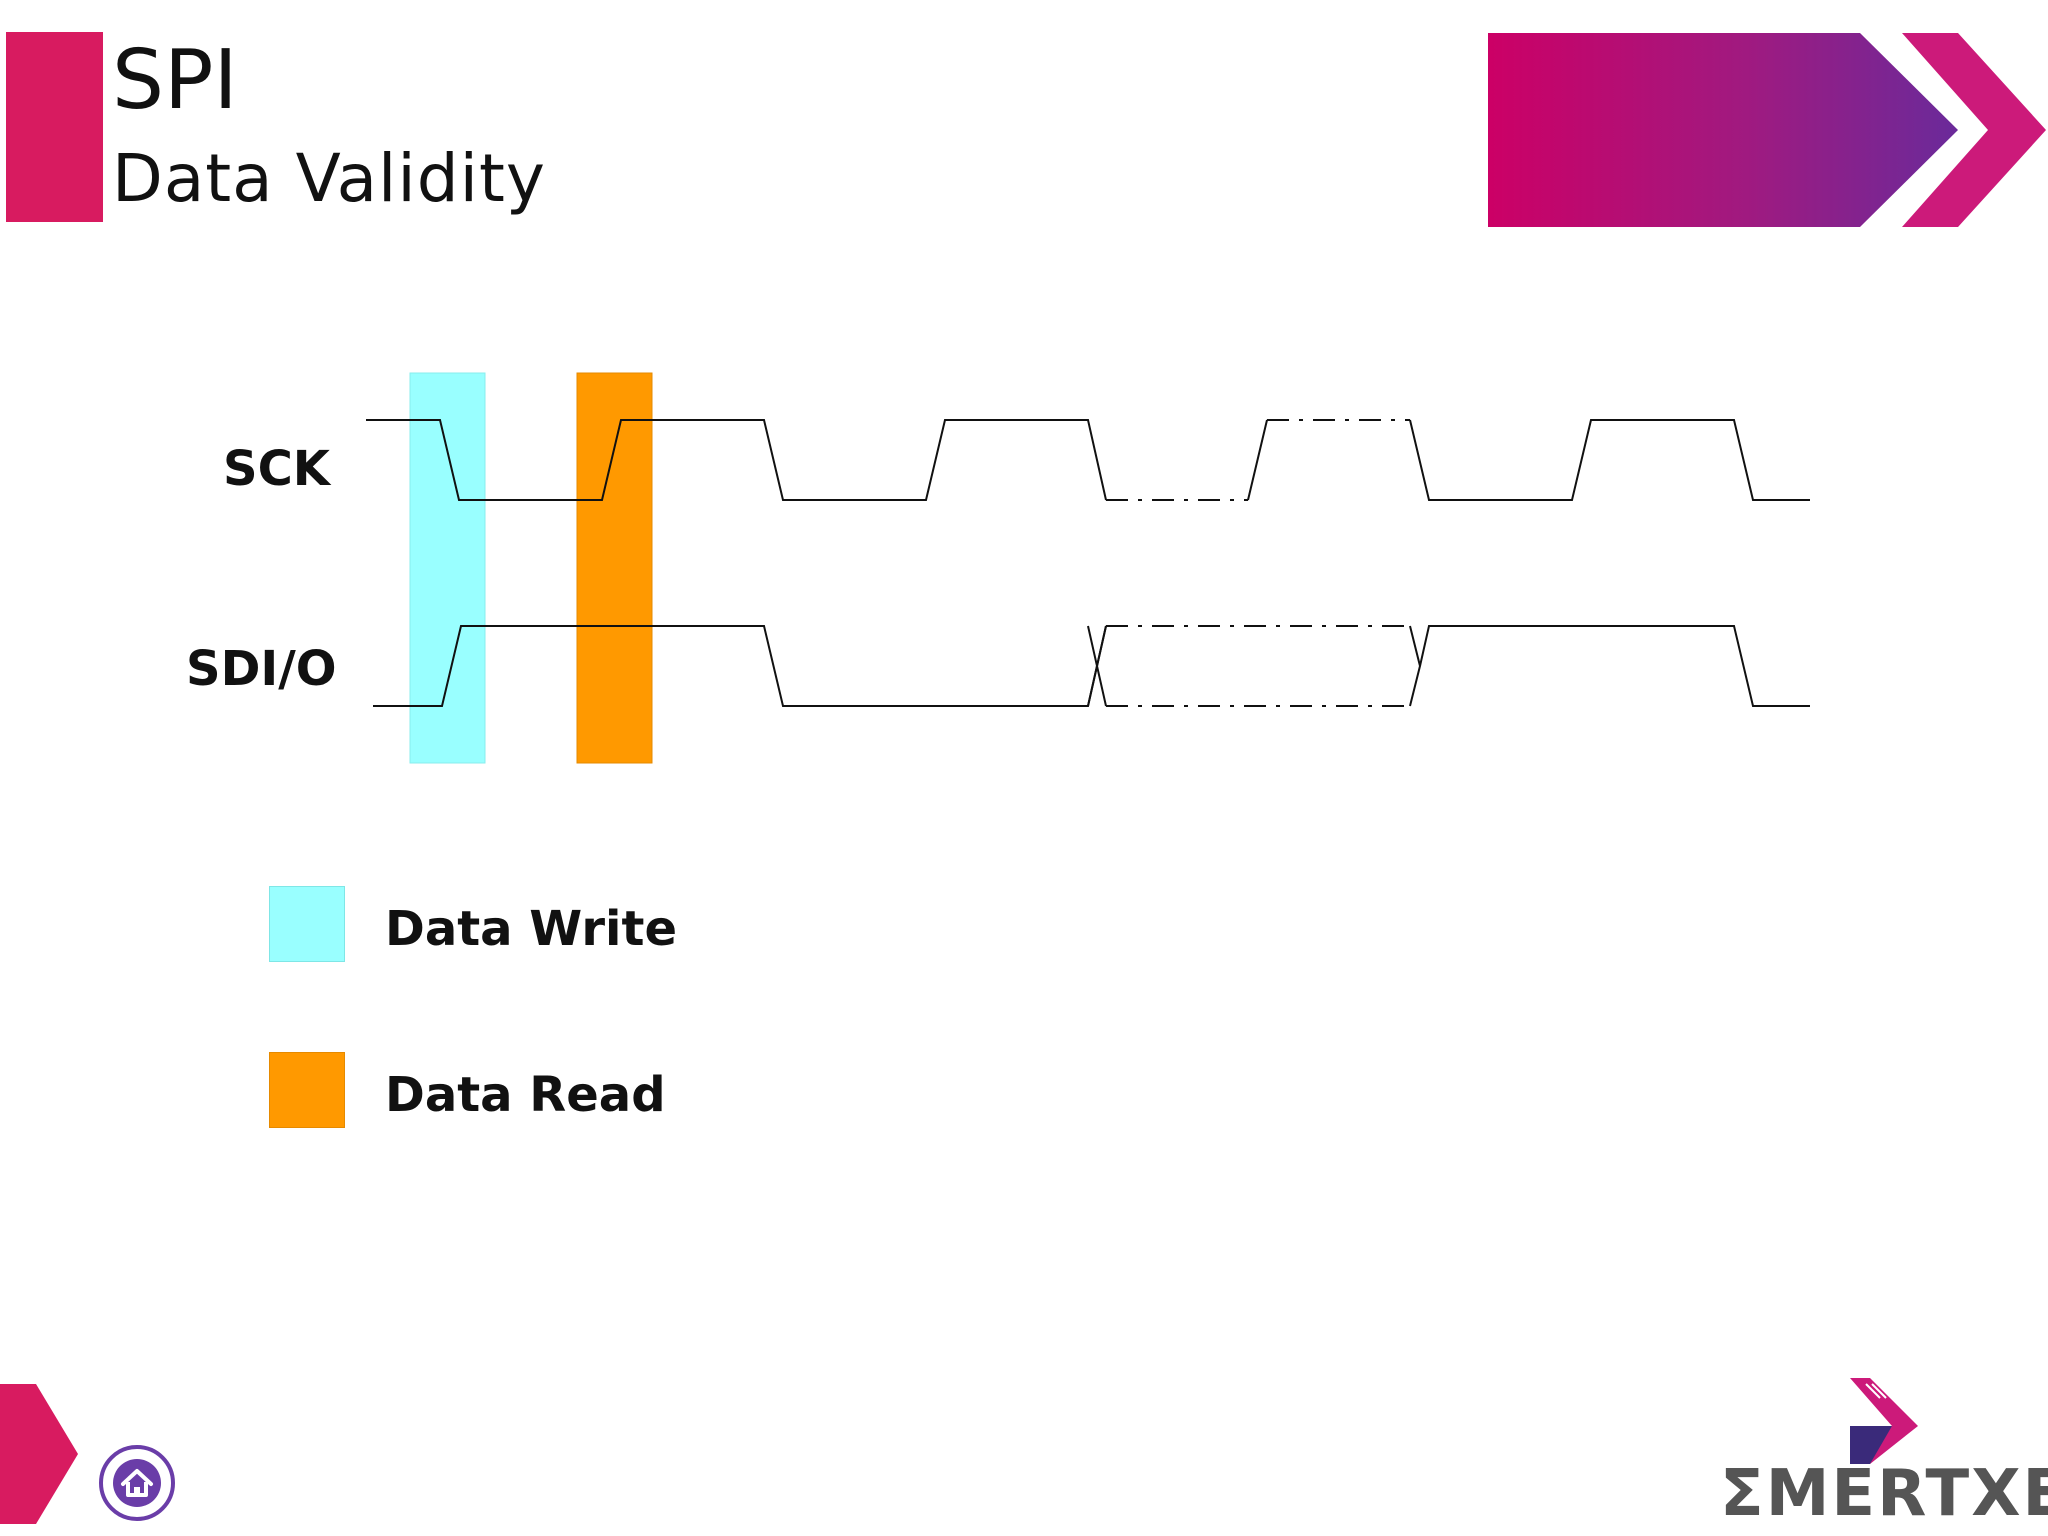 This screenshot has width=2048, height=1536. I want to click on chevron-logo-icon, so click(1884, 1421).